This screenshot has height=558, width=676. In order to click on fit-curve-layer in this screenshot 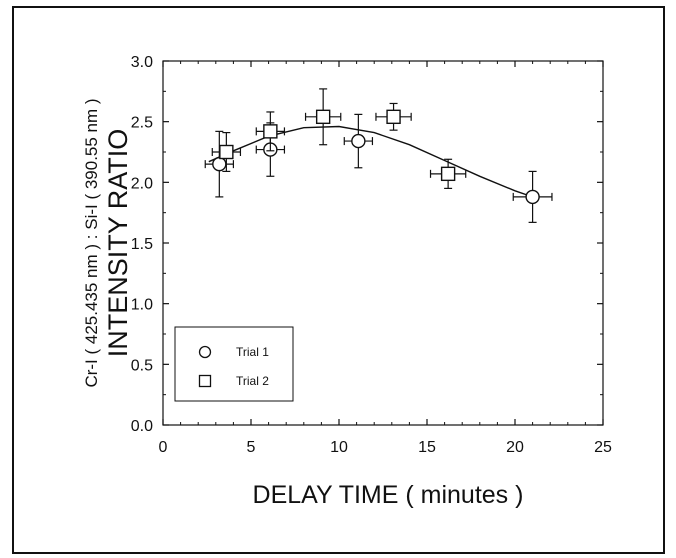, I will do `click(370, 161)`.